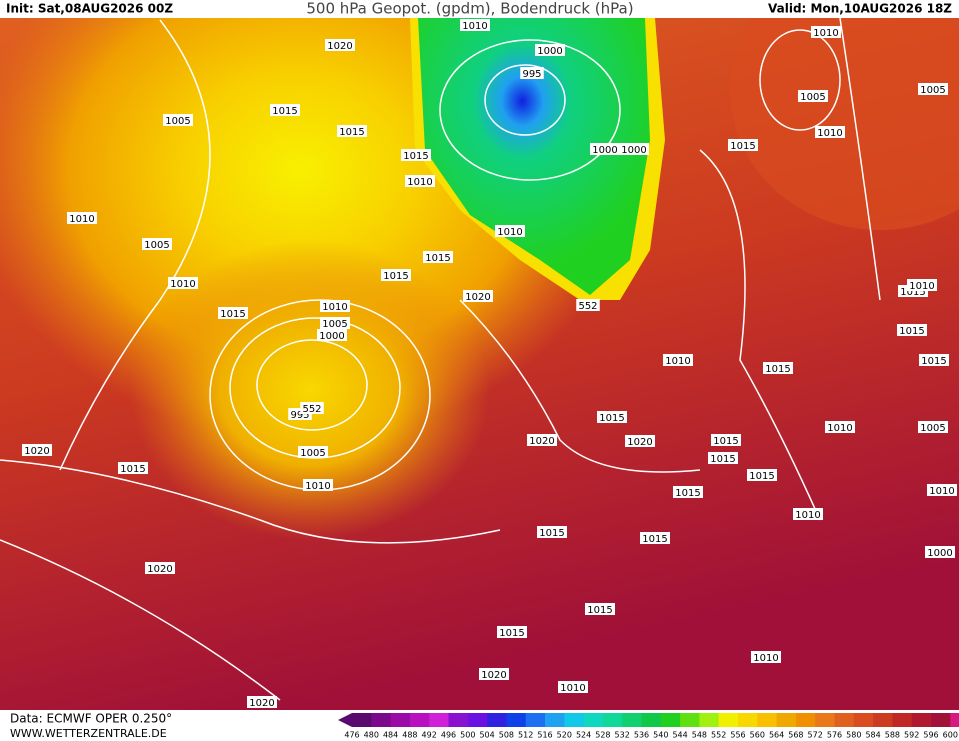 The width and height of the screenshot is (959, 741). What do you see at coordinates (776, 735) in the screenshot?
I see `colorbar-label: 564` at bounding box center [776, 735].